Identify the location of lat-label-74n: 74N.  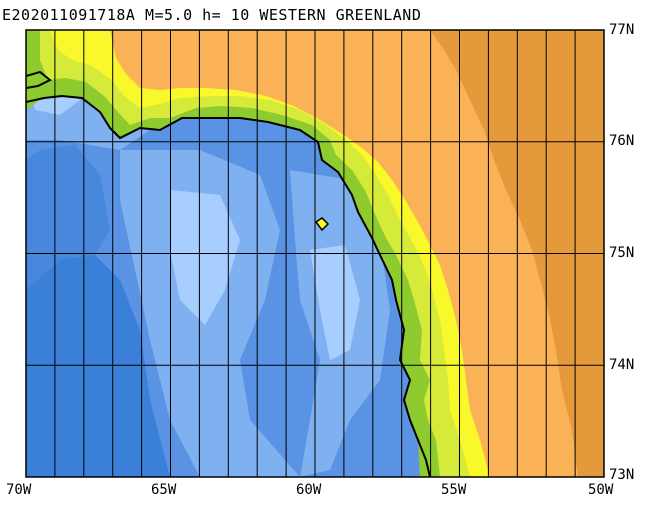
(622, 365).